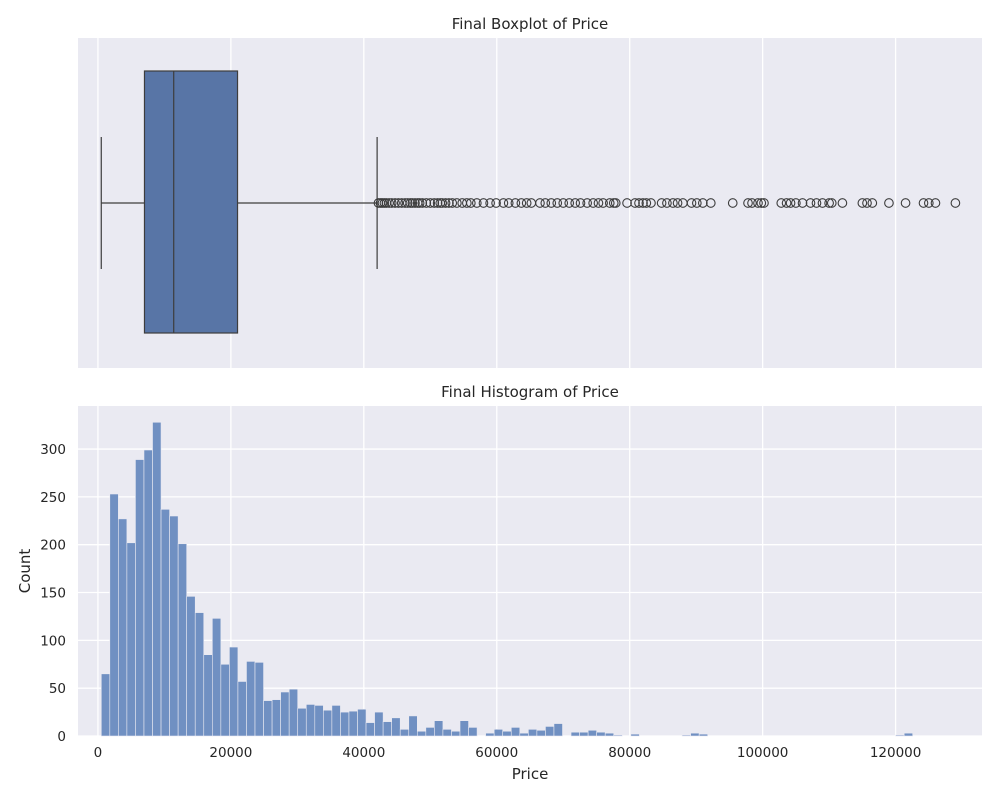 This screenshot has width=1000, height=800. What do you see at coordinates (530, 774) in the screenshot?
I see `histogram-x-label: Price` at bounding box center [530, 774].